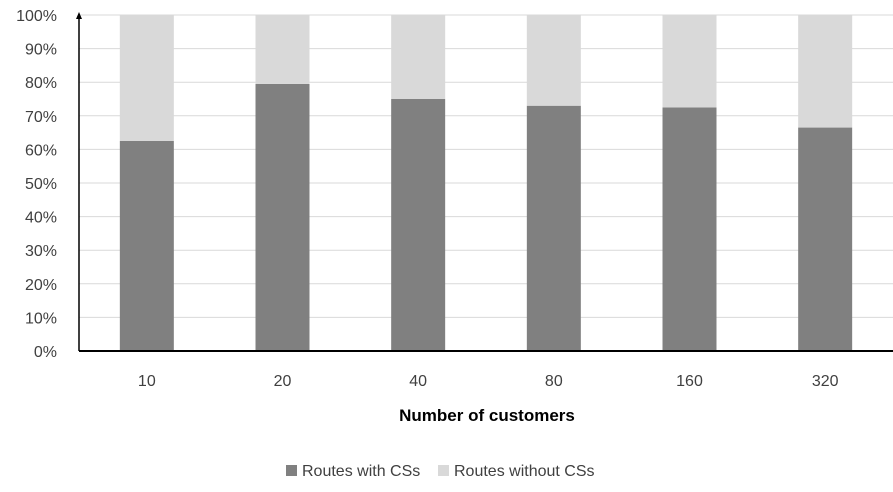 The width and height of the screenshot is (893, 492). What do you see at coordinates (41, 50) in the screenshot?
I see `y-tick-90: 90%` at bounding box center [41, 50].